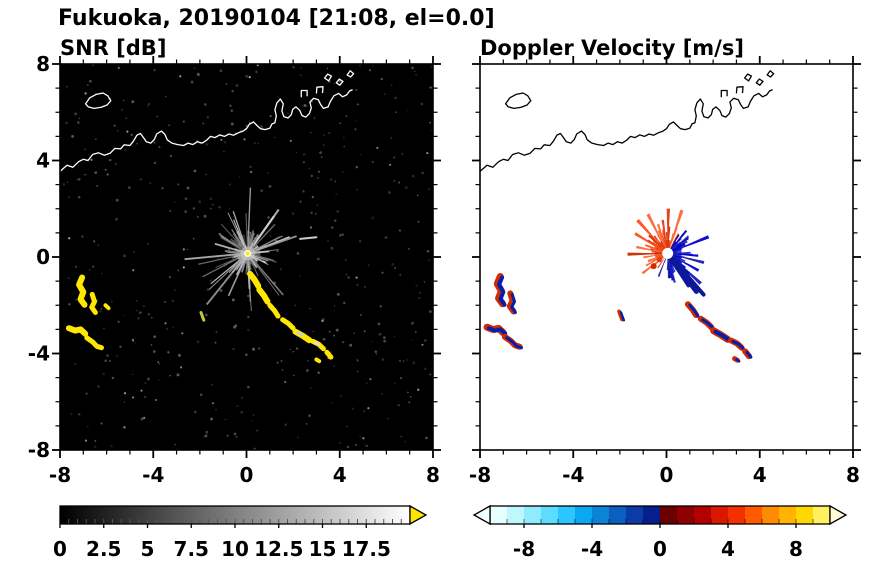 Image resolution: width=870 pixels, height=570 pixels. I want to click on snr-x-tick-label: 0, so click(247, 475).